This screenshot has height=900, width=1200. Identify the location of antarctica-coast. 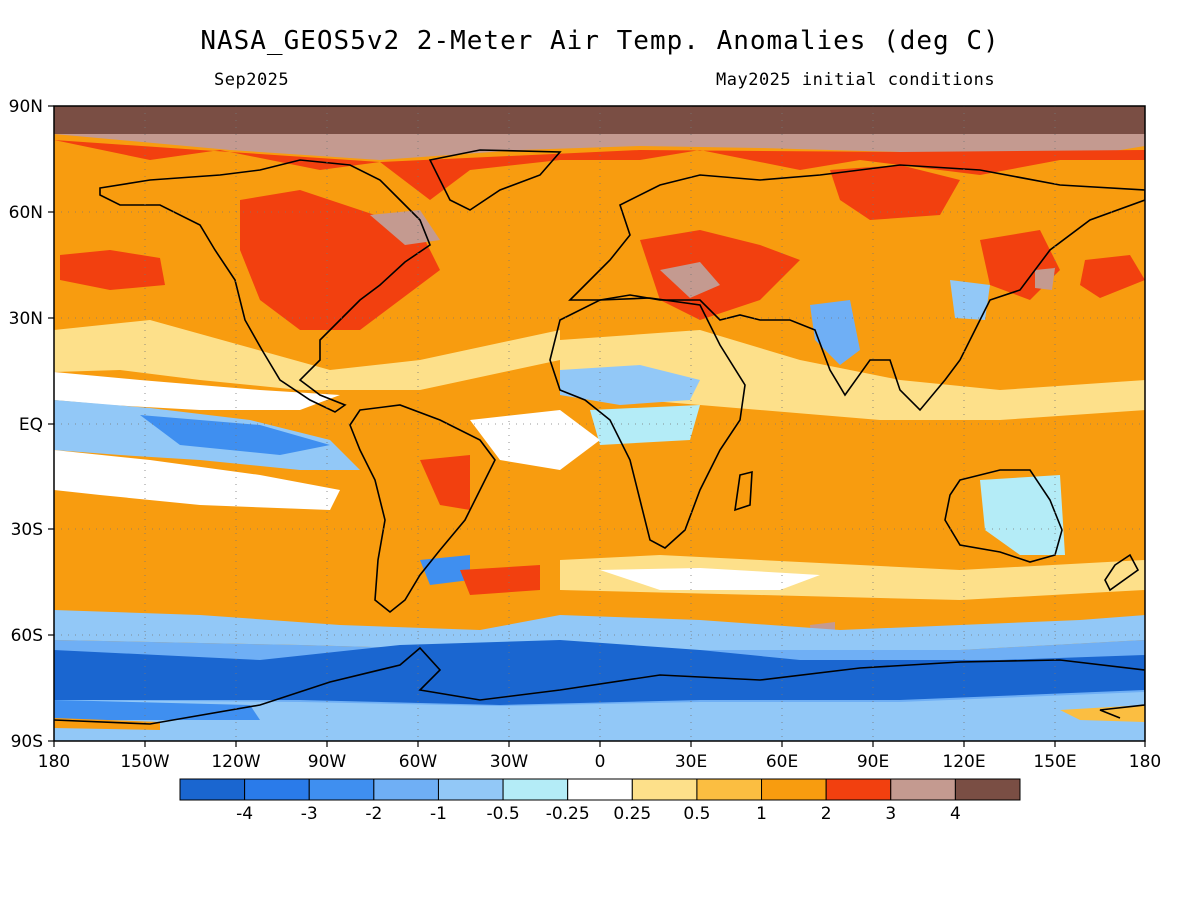
(599, 685).